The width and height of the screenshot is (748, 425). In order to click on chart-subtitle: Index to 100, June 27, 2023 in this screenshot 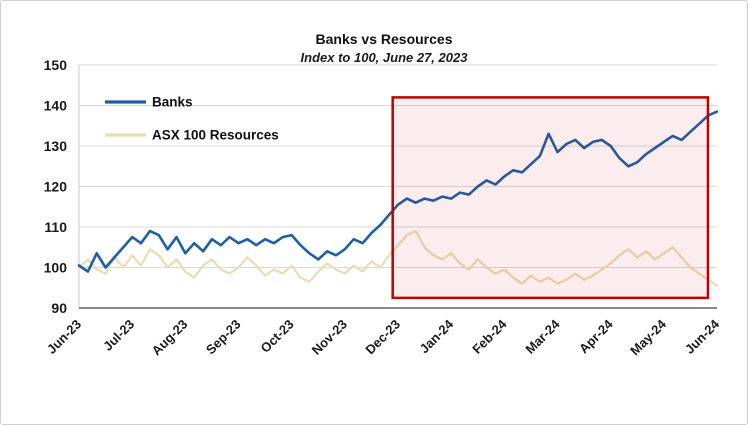, I will do `click(384, 57)`.